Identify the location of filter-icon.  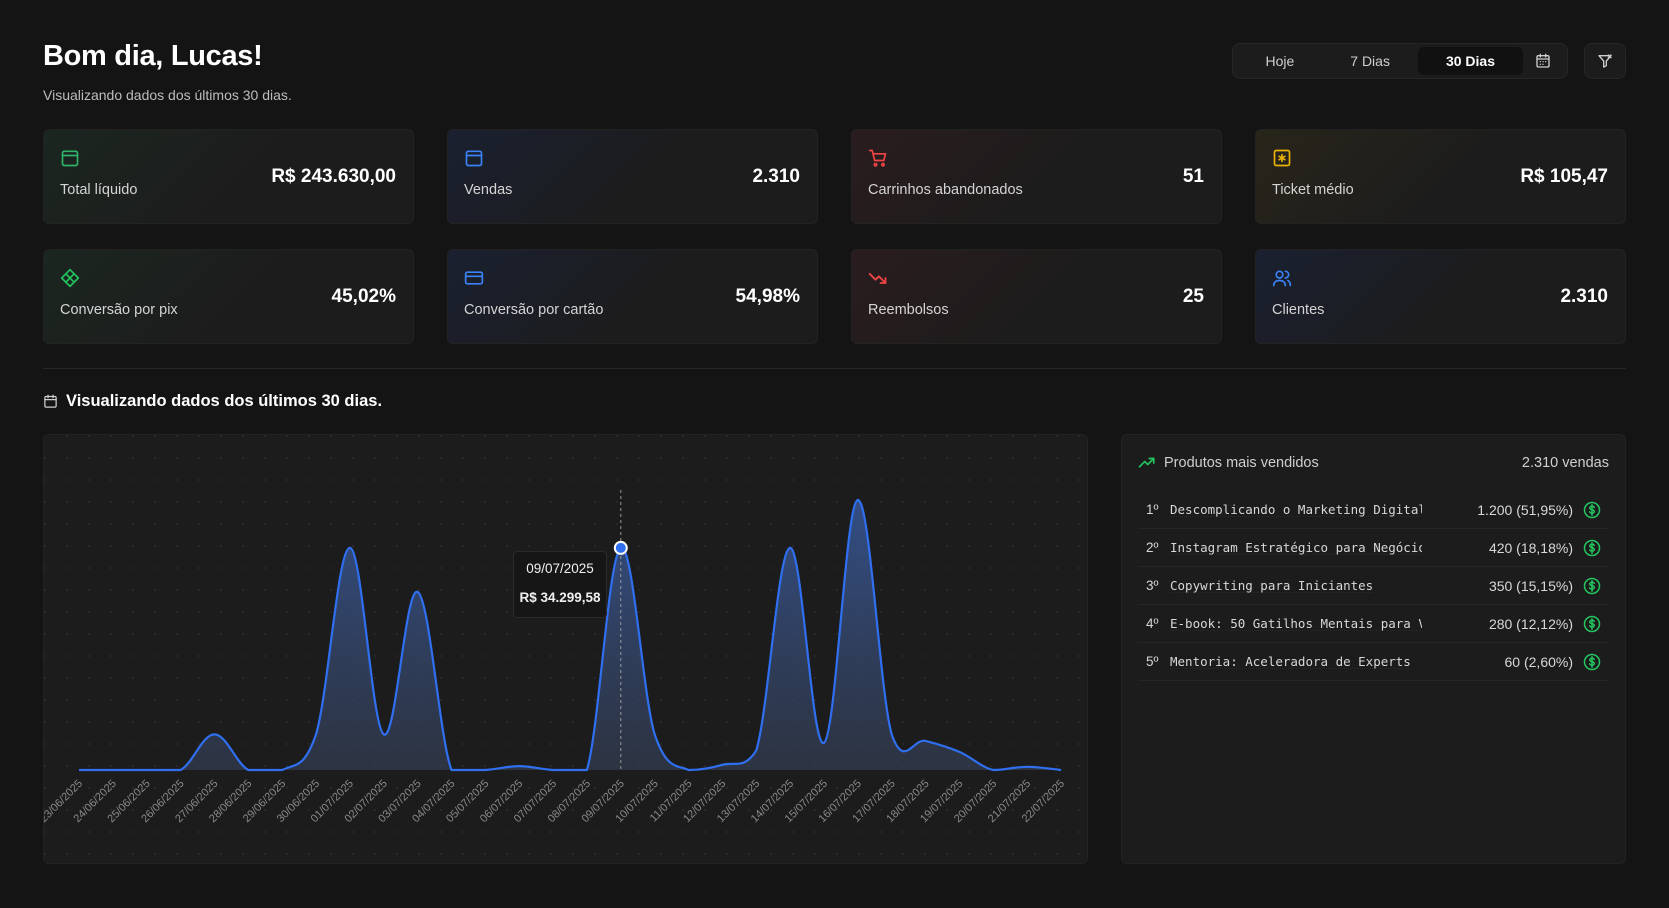
(1605, 61).